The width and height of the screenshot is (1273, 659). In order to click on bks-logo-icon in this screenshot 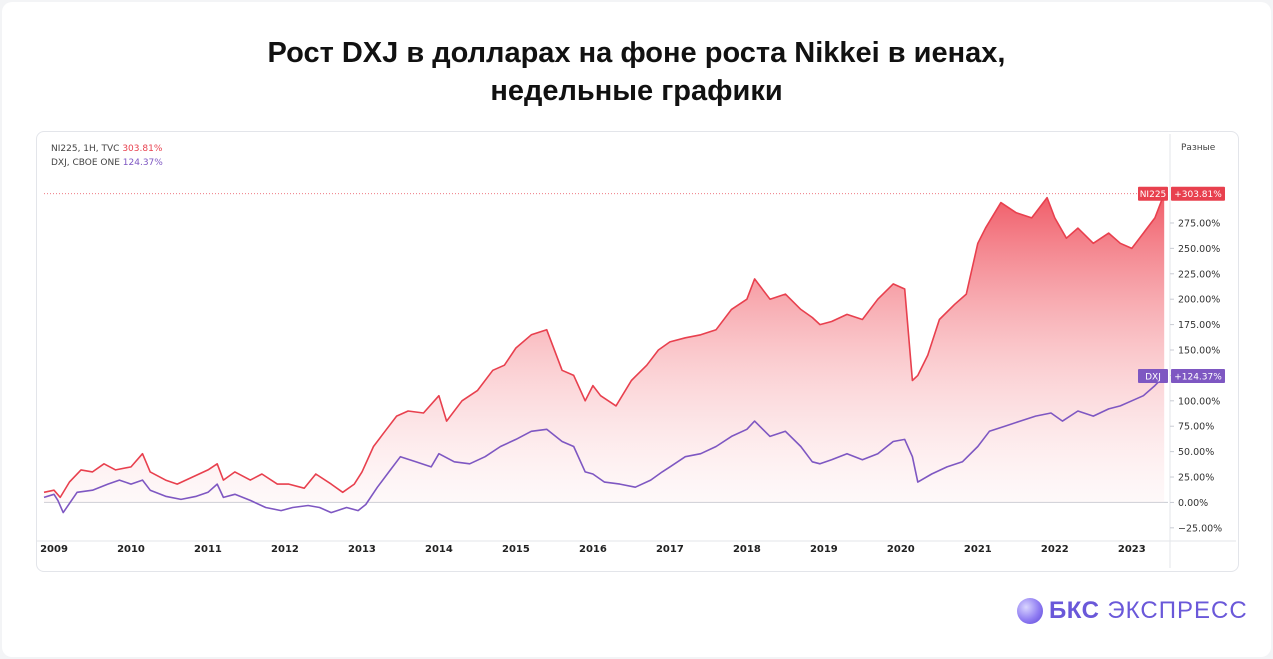, I will do `click(1030, 611)`.